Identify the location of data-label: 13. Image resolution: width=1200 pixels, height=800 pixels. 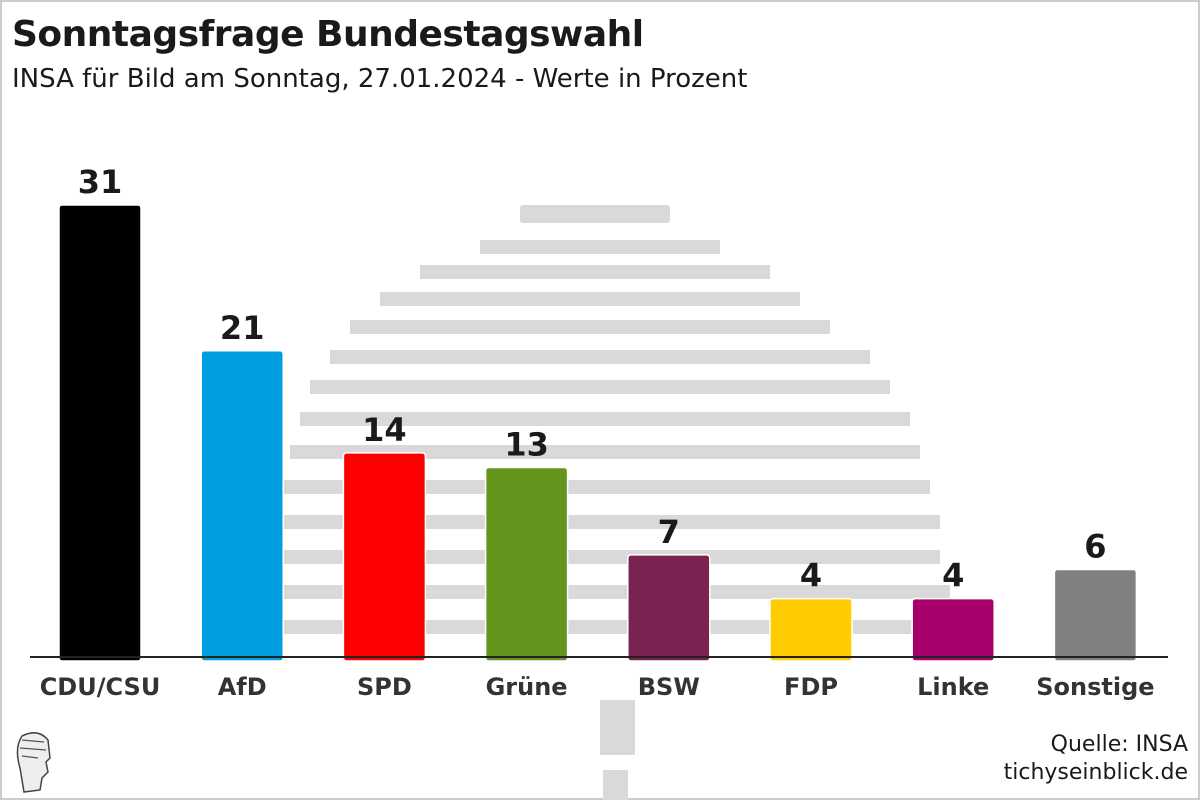
(526, 444).